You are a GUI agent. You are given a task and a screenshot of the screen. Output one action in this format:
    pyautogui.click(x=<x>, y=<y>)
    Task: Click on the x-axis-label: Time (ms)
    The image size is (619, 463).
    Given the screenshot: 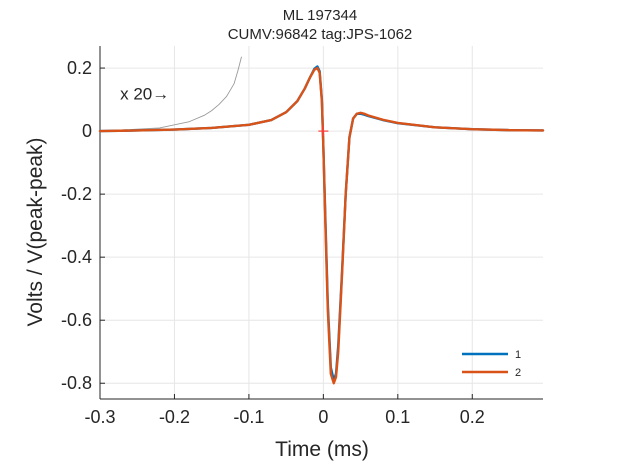 What is the action you would take?
    pyautogui.click(x=322, y=449)
    